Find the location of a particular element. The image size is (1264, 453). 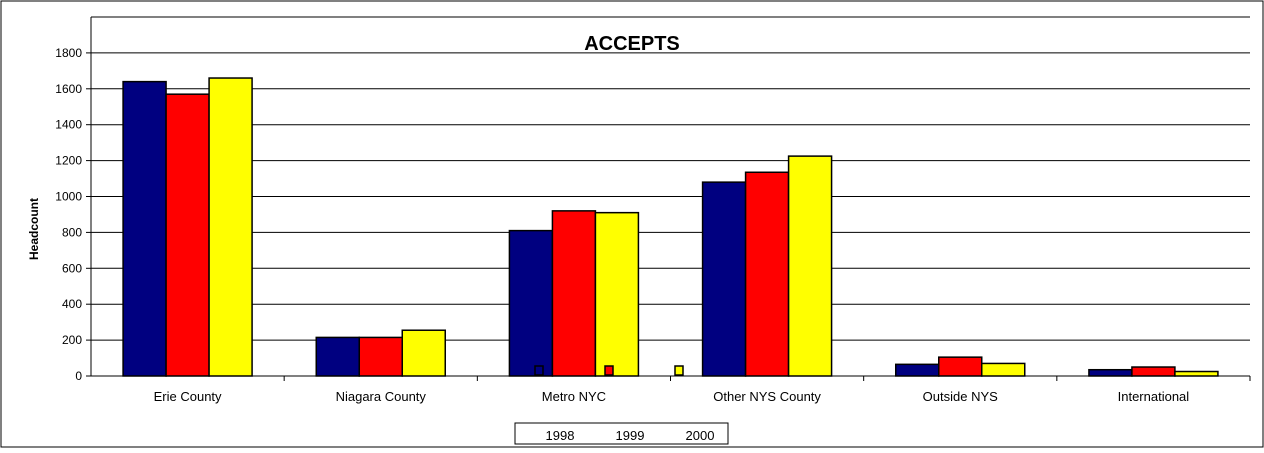

bar-1998-other-nys-county is located at coordinates (724, 279).